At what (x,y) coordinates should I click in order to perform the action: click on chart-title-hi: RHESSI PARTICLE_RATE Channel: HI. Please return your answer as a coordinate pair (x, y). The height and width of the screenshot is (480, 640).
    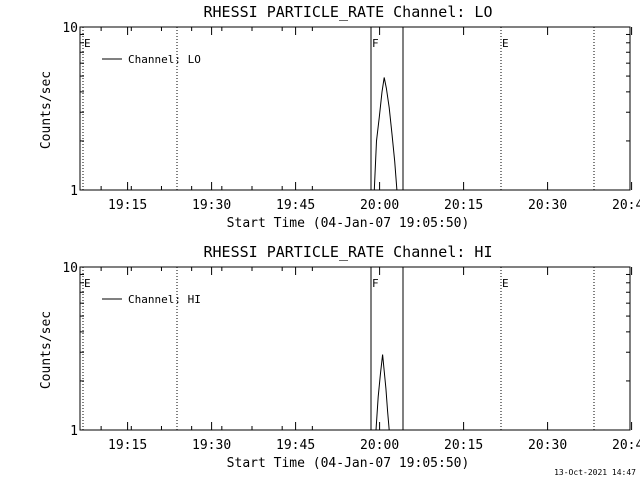
    Looking at the image, I should click on (348, 252).